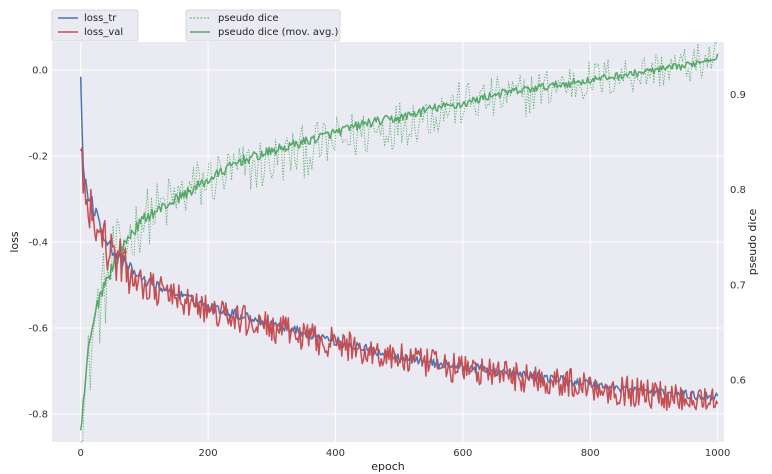  Describe the element at coordinates (100, 18) in the screenshot. I see `legend-label-loss-tr: loss_tr` at that location.